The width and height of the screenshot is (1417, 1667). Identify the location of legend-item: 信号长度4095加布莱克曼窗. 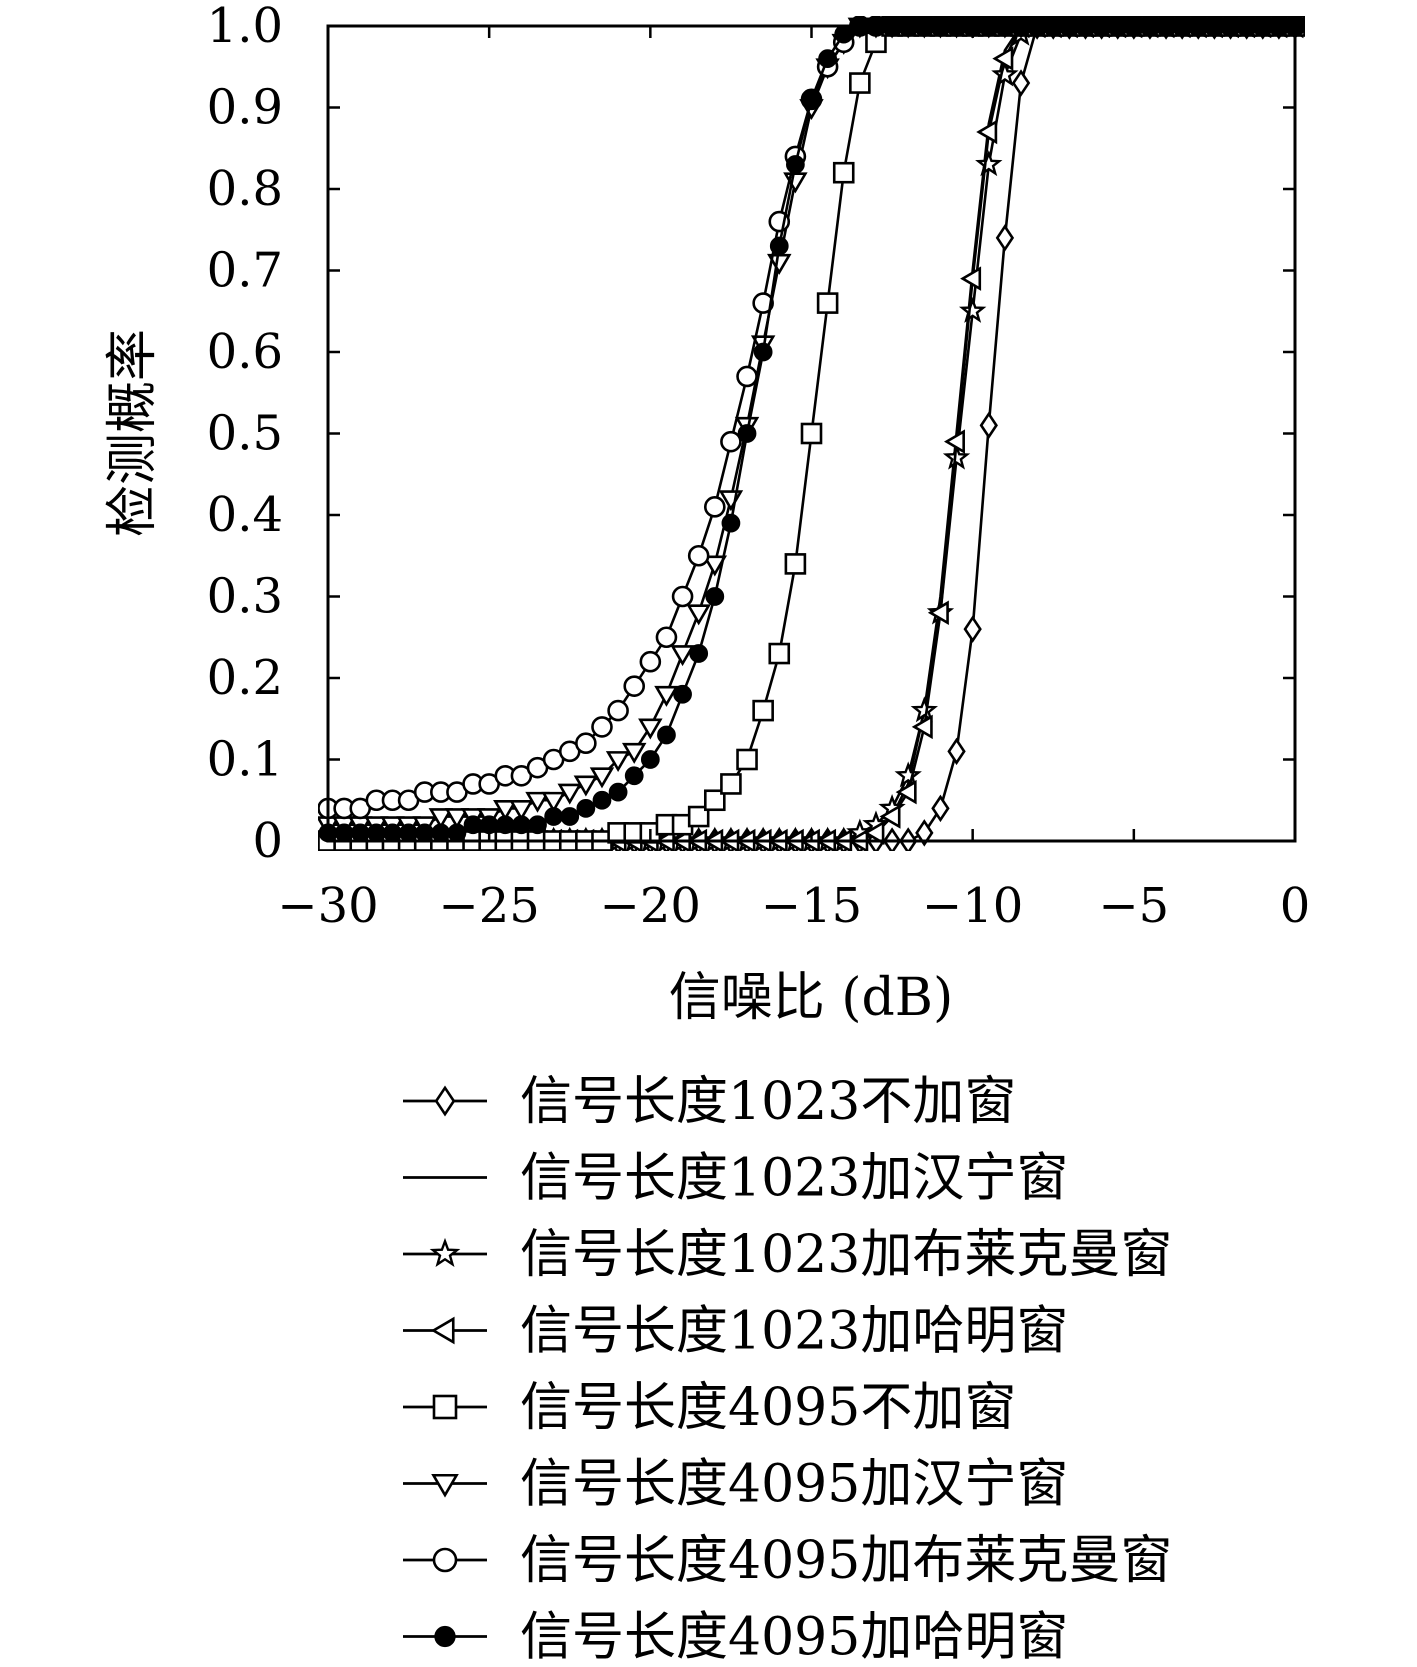
(787, 1561).